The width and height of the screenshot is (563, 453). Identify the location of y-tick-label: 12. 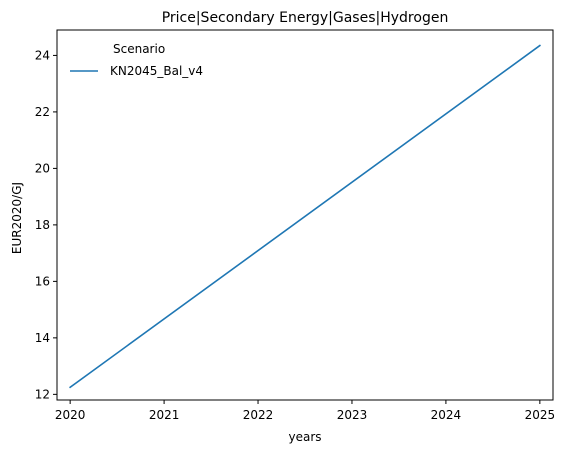
(42, 394).